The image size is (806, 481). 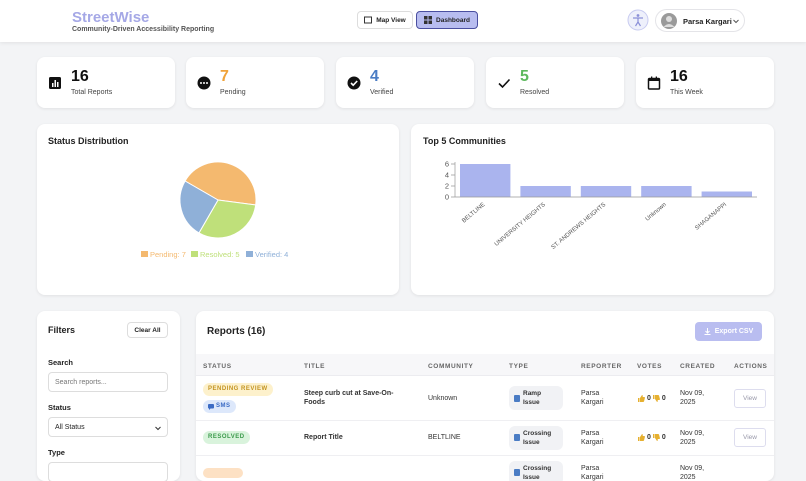 What do you see at coordinates (707, 331) in the screenshot?
I see `download-icon` at bounding box center [707, 331].